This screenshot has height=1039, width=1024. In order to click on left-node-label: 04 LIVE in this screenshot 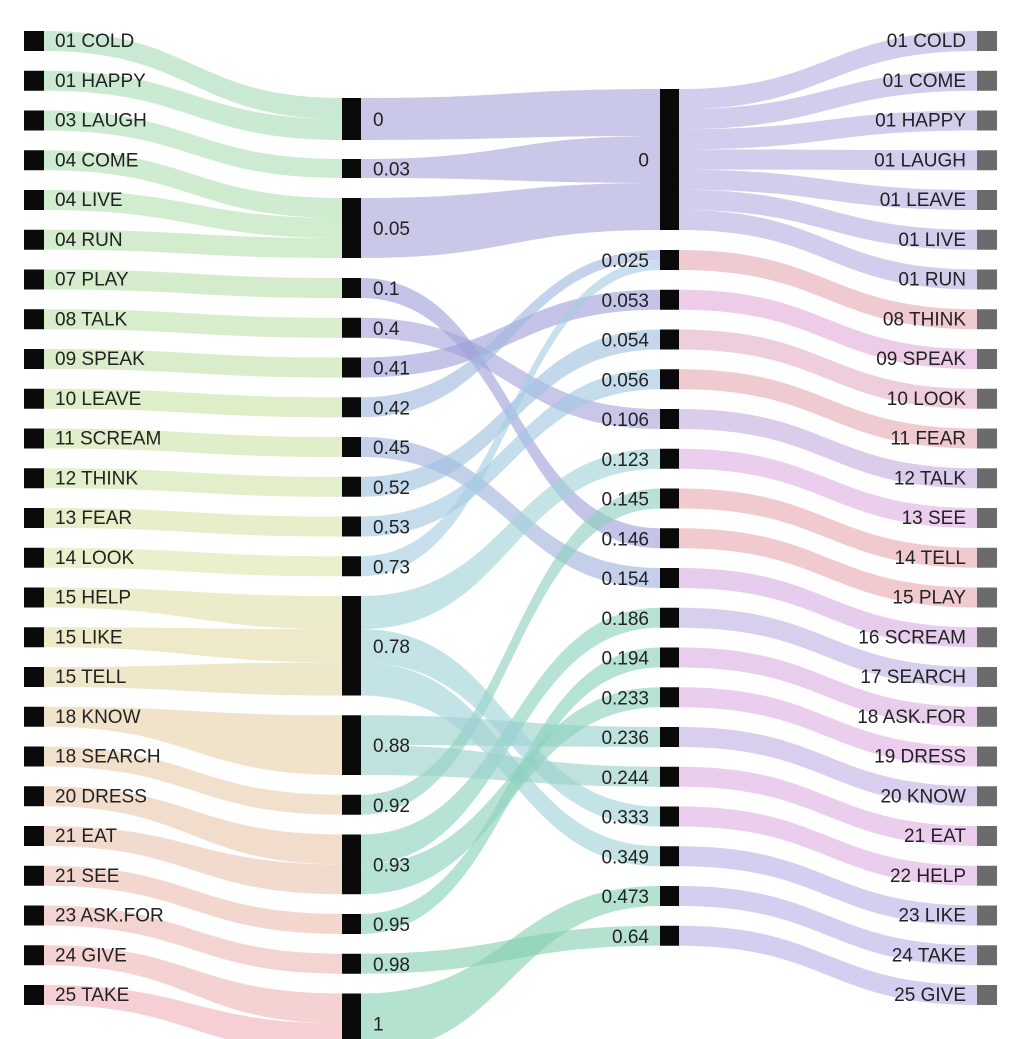, I will do `click(89, 200)`.